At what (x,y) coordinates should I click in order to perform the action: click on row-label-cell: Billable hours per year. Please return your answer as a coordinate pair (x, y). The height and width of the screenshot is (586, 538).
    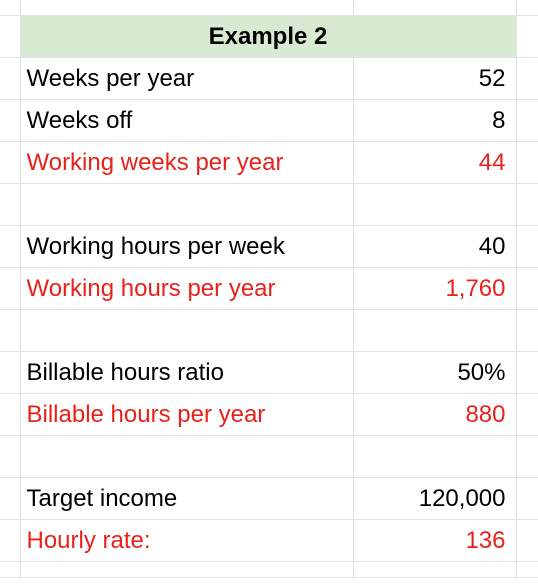
    Looking at the image, I should click on (187, 414).